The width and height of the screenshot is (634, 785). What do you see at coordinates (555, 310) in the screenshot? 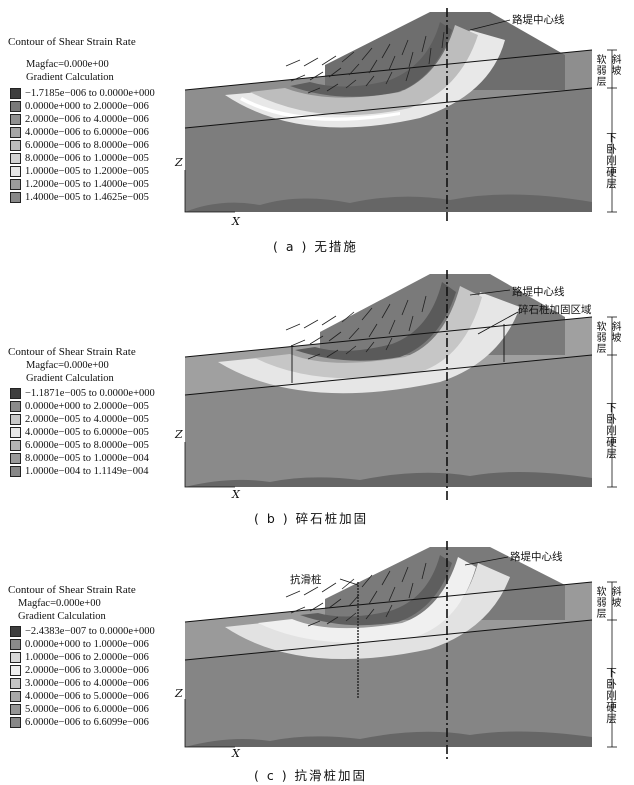
I see `gravel-pile-zone-annotation: 碎石桩加固区域` at bounding box center [555, 310].